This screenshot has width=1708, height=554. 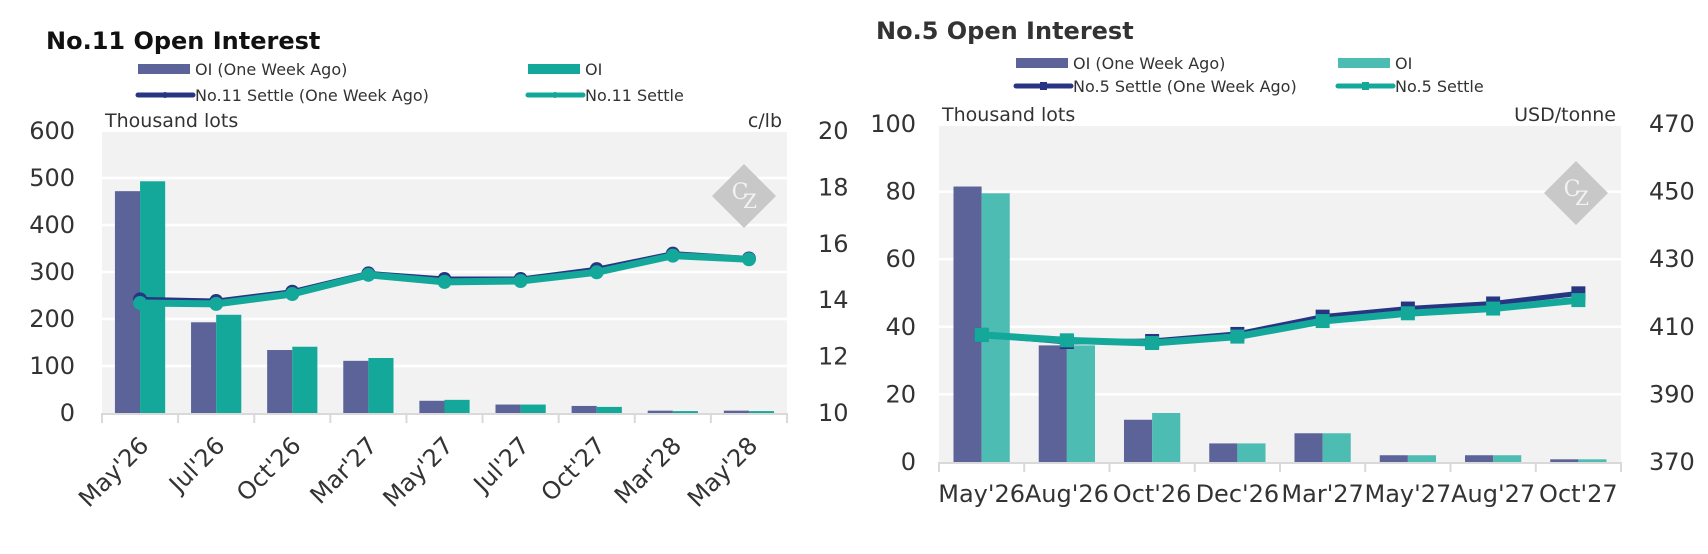 I want to click on y2-tick-label: 12, so click(x=833, y=357).